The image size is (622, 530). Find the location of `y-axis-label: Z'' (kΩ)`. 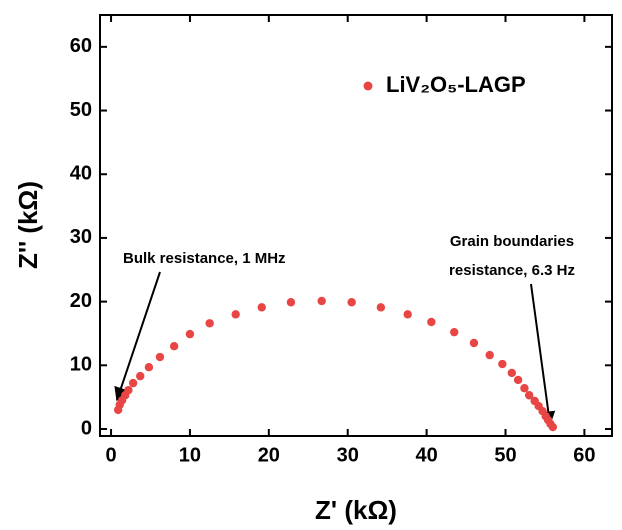

y-axis-label: Z'' (kΩ) is located at coordinates (28, 225).